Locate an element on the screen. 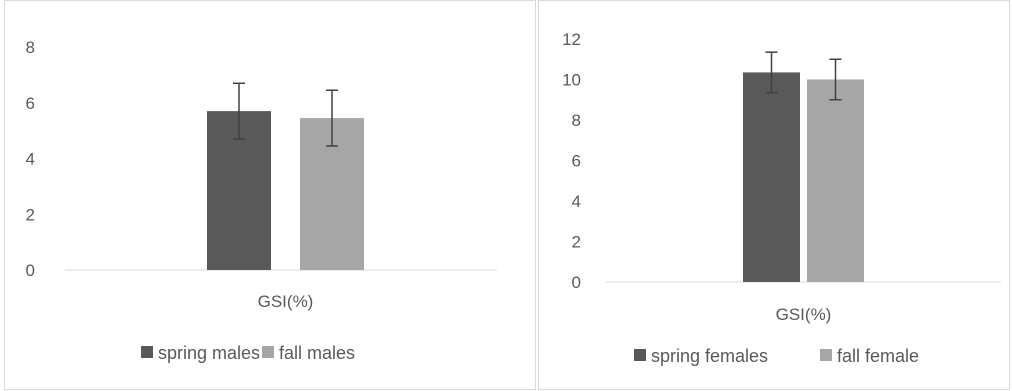  legend-label: spring males is located at coordinates (209, 353).